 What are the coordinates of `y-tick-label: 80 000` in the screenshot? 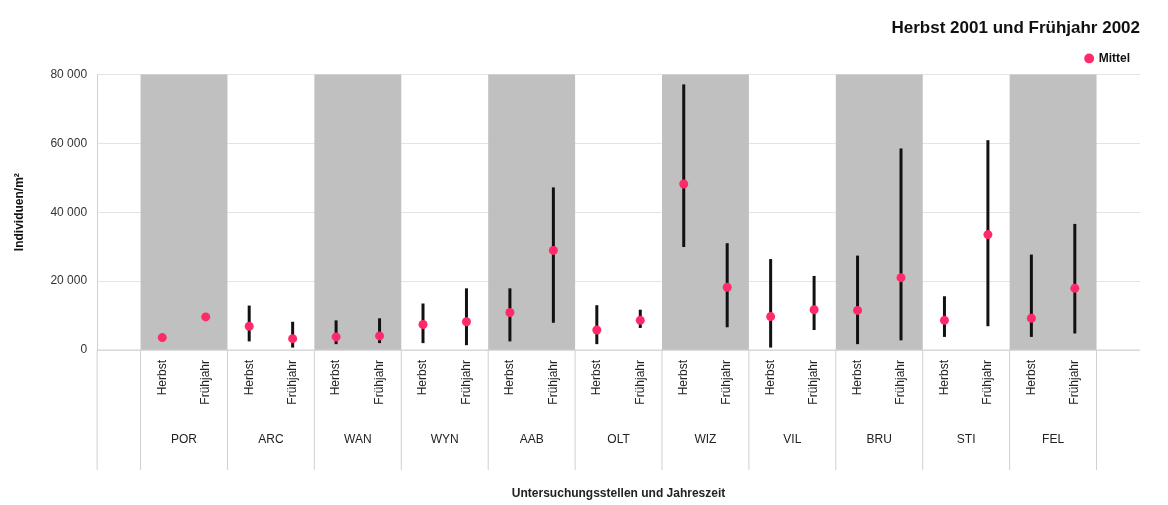 It's located at (69, 73).